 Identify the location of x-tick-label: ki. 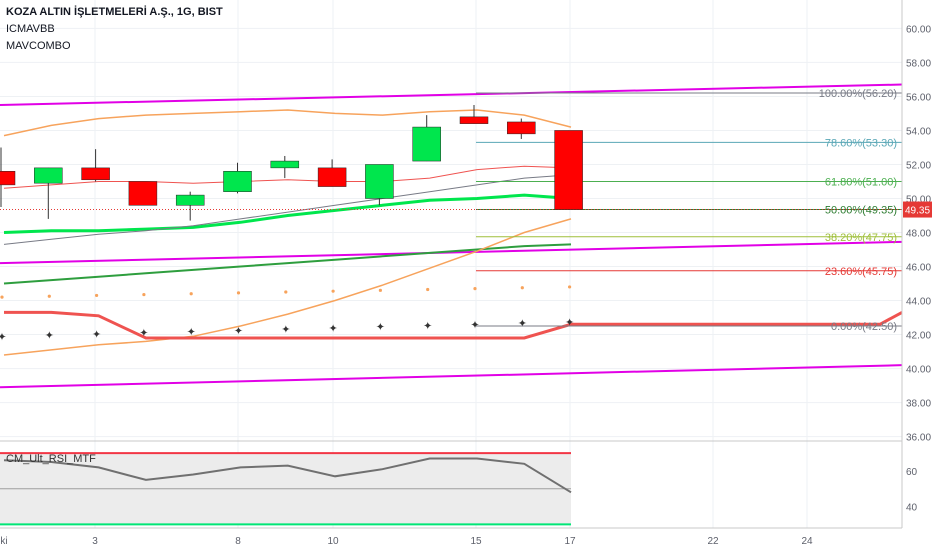
(3, 541).